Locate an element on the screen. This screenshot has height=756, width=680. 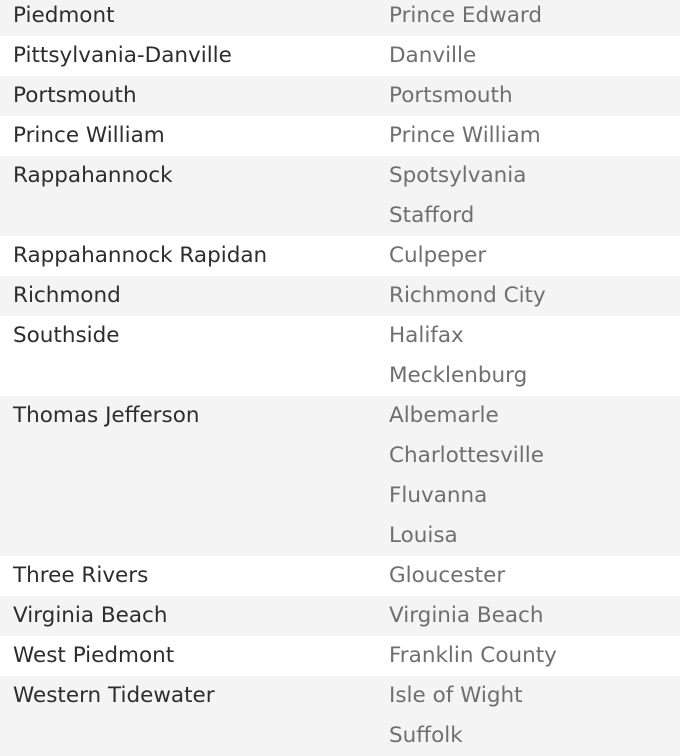
locality-name: Prince Edward is located at coordinates (466, 15).